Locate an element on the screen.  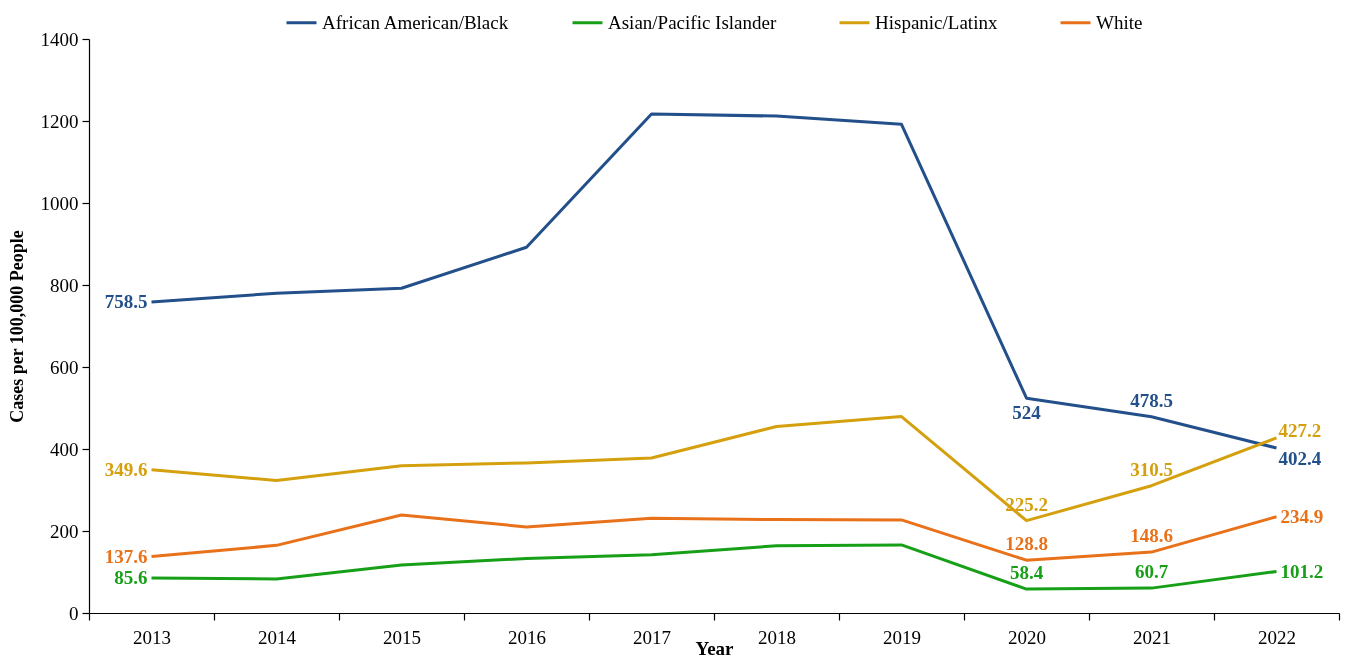
data-label: 310.5 is located at coordinates (1151, 469).